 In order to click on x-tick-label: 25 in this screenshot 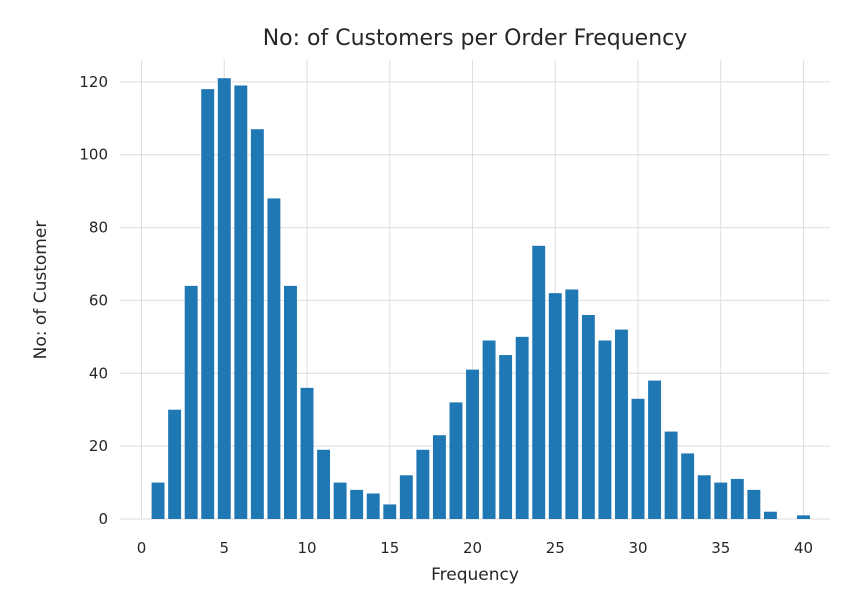, I will do `click(555, 548)`.